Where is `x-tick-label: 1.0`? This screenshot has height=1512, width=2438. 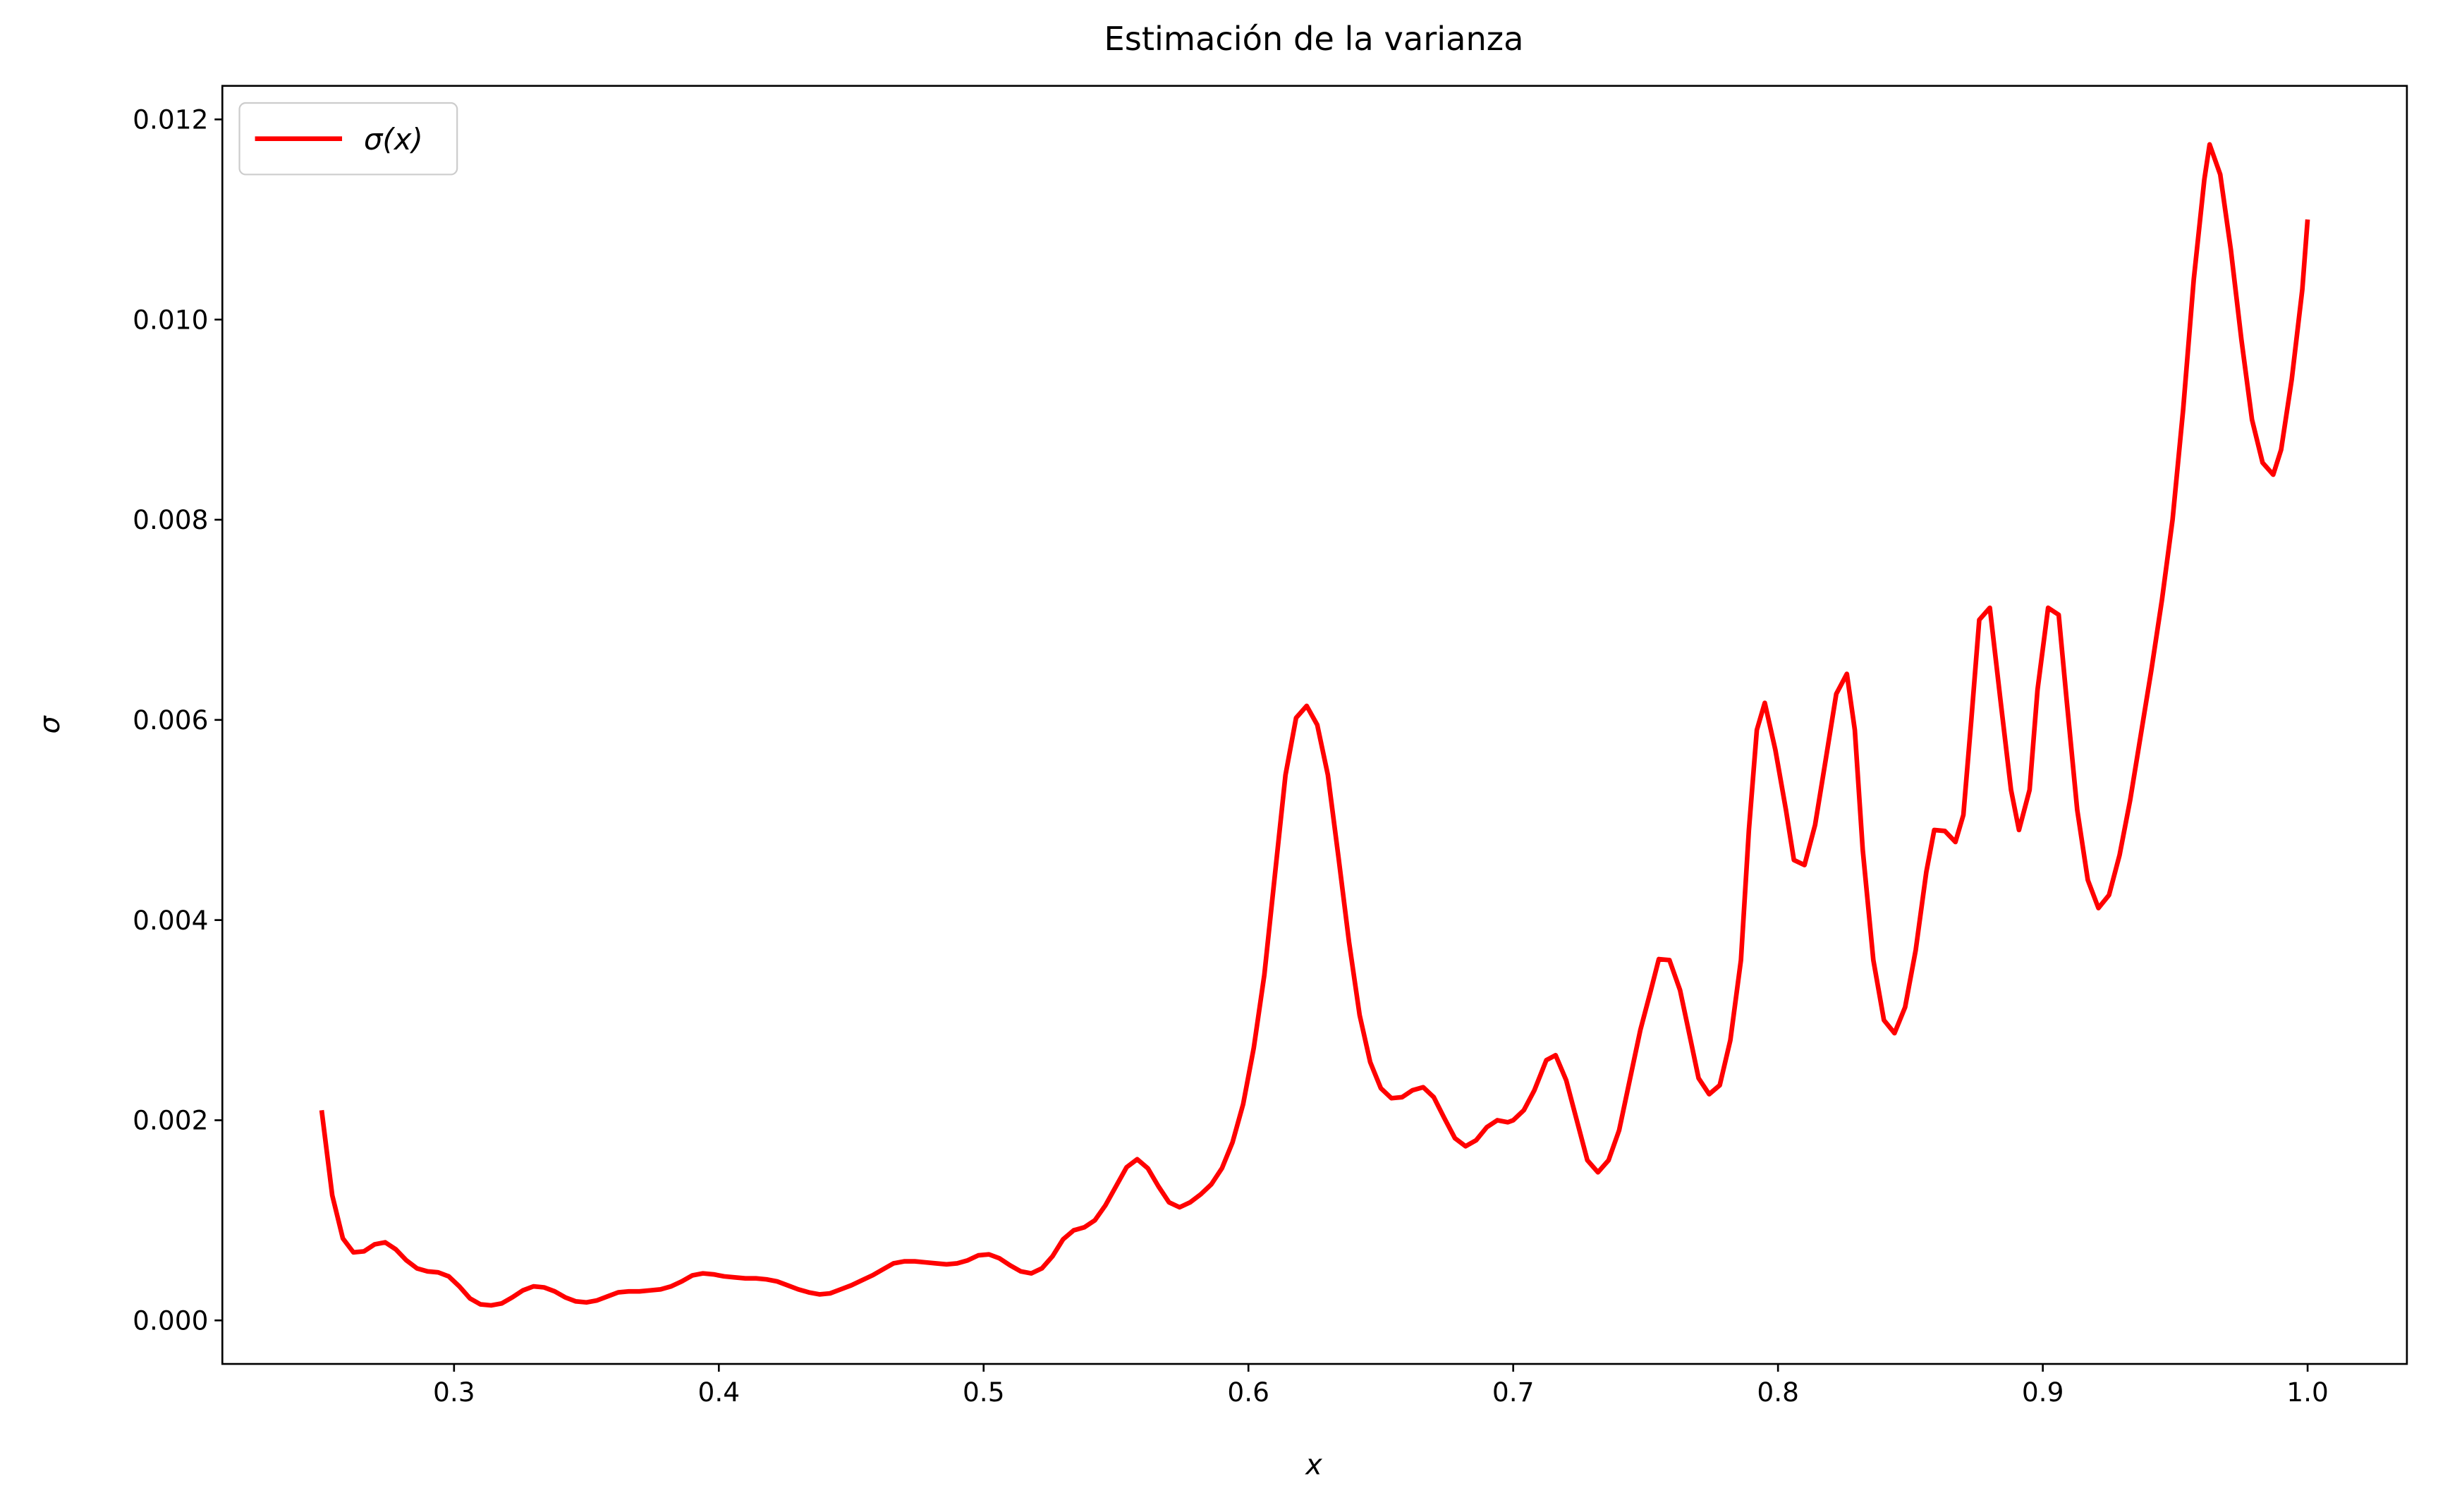
x-tick-label: 1.0 is located at coordinates (2307, 1392).